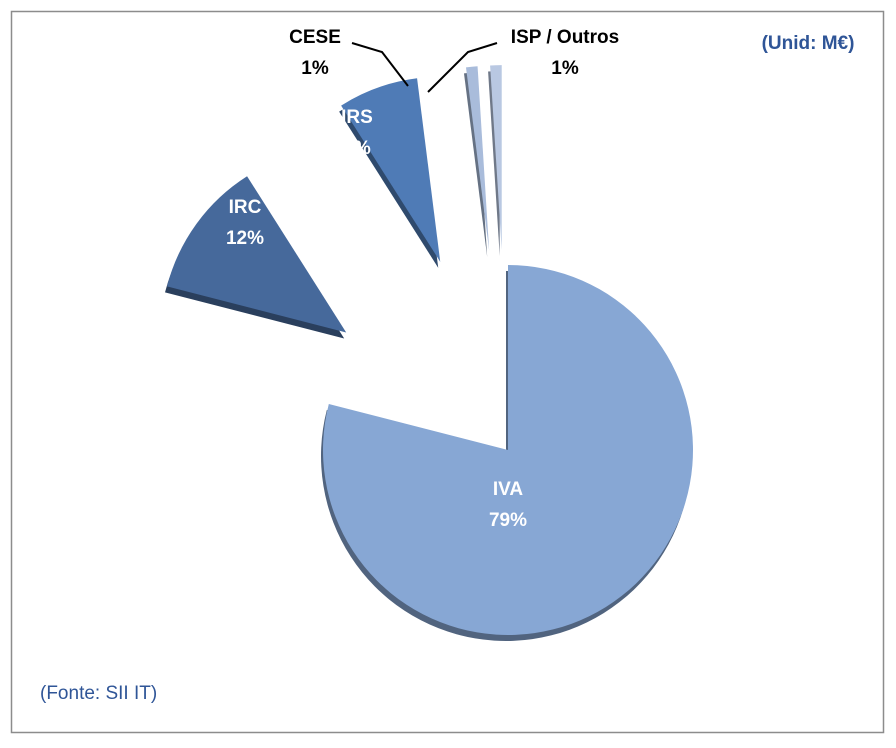 Image resolution: width=896 pixels, height=748 pixels. Describe the element at coordinates (565, 37) in the screenshot. I see `slice-label: ISP / Outros` at that location.